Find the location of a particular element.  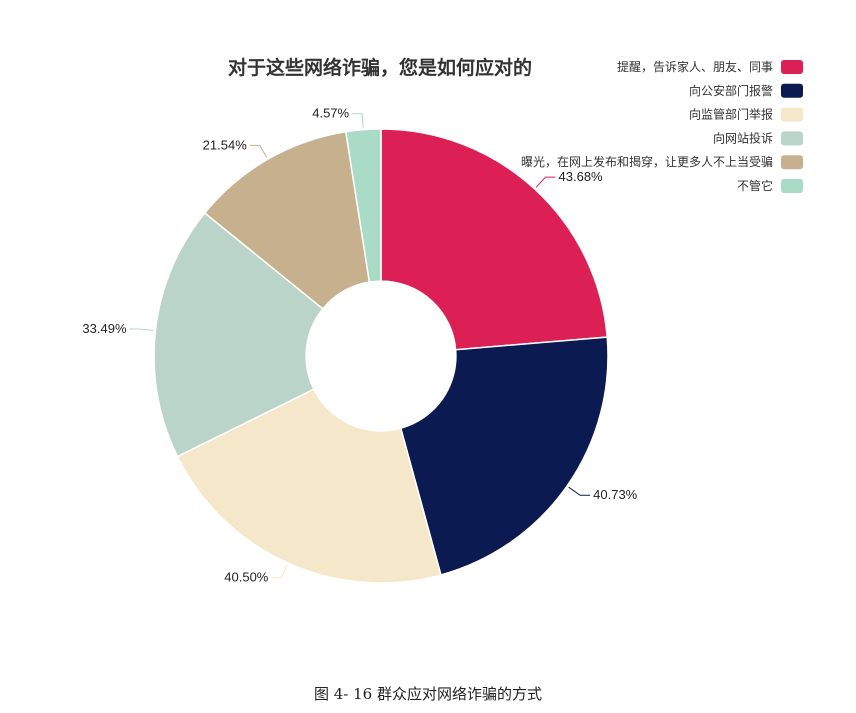

chart-title: 对于这些网络诈骗，您是如何应对的 is located at coordinates (380, 67).